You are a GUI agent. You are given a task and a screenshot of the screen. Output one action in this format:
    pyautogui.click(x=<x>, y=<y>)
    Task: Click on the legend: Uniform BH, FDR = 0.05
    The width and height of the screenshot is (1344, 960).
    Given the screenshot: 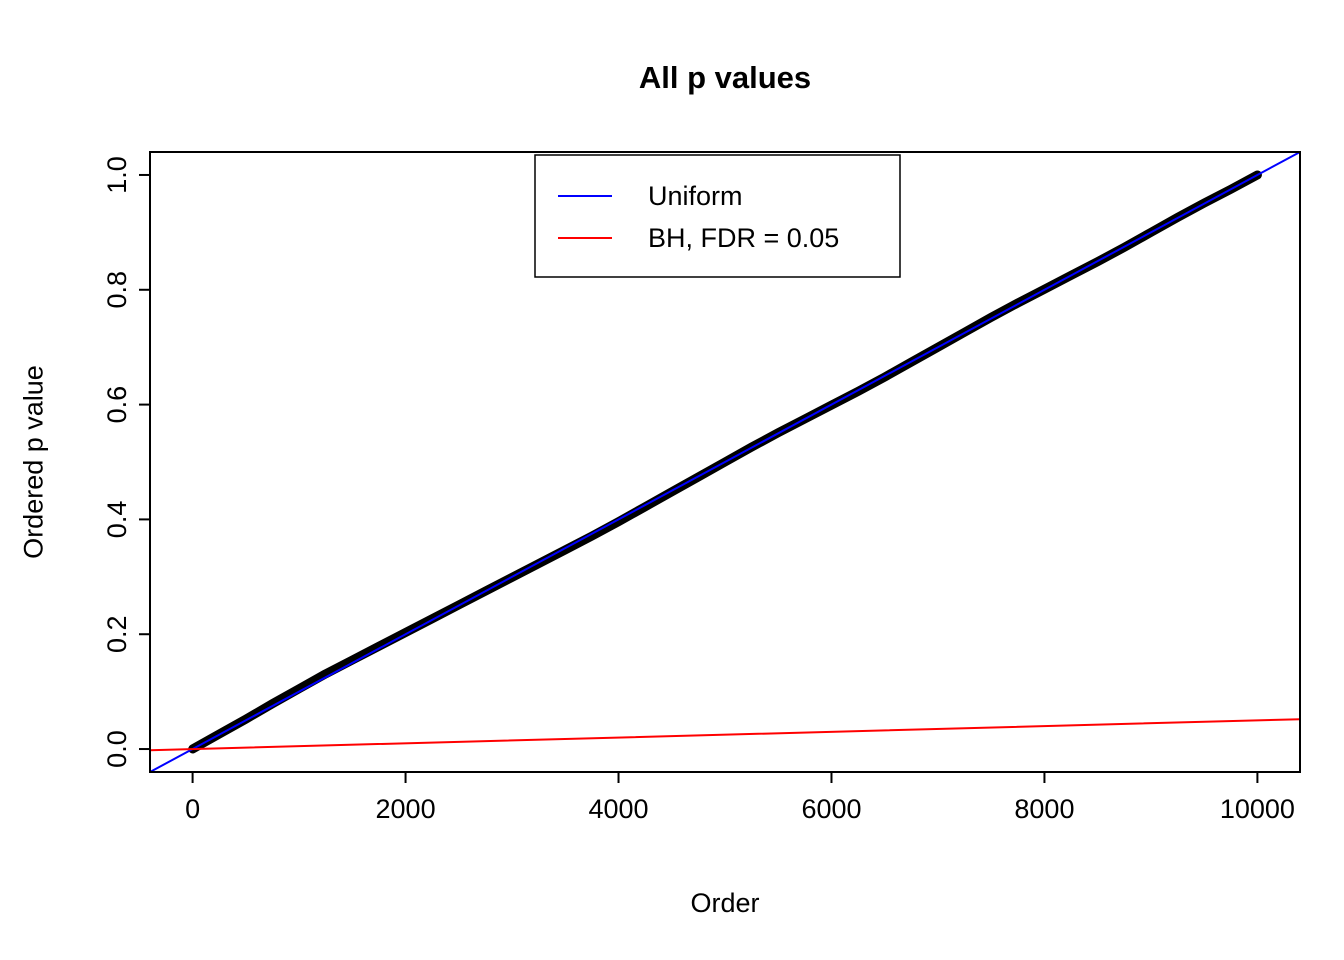 What is the action you would take?
    pyautogui.click(x=717, y=216)
    